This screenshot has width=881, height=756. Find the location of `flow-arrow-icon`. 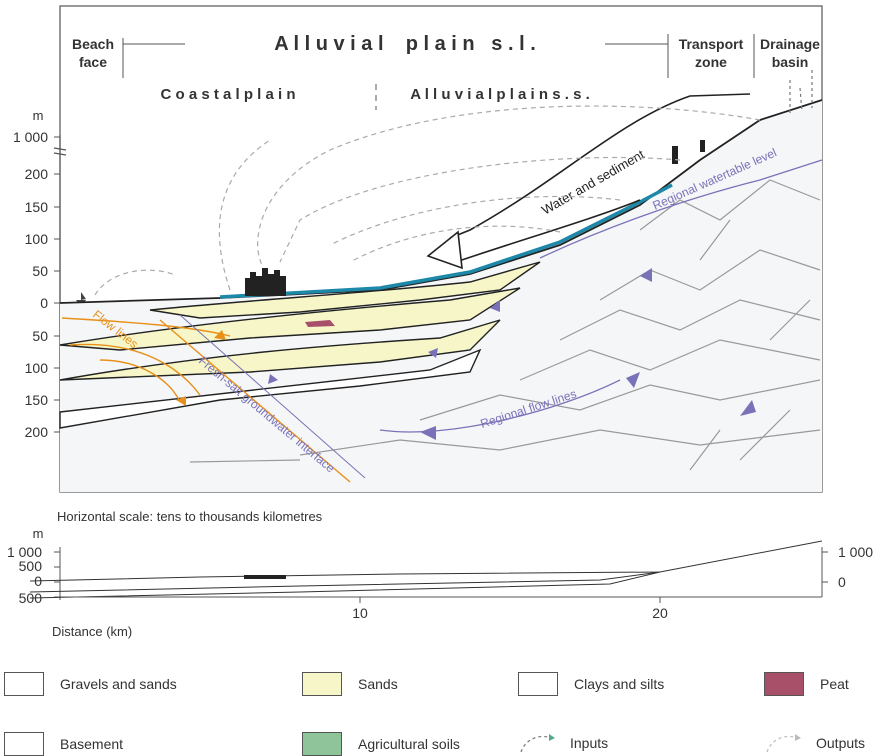

flow-arrow-icon is located at coordinates (428, 433).